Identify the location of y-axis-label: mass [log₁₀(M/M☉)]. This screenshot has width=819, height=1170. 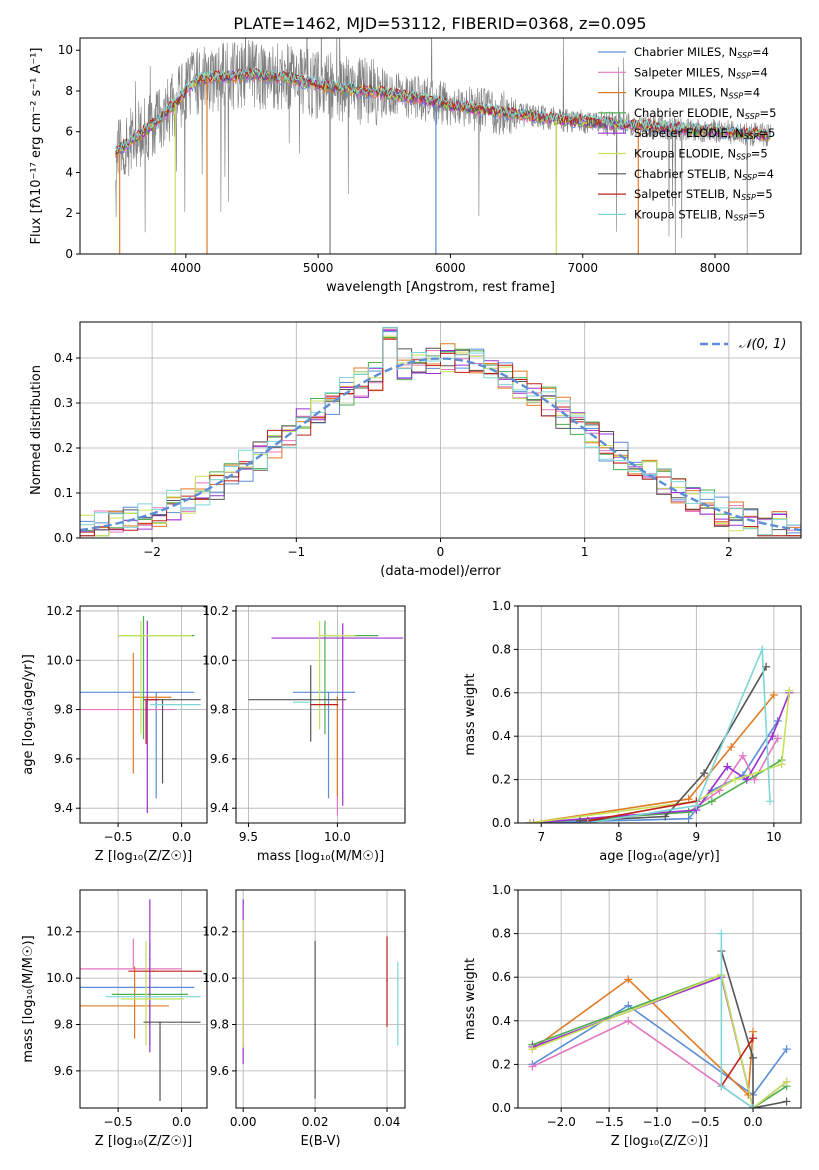
(28, 998).